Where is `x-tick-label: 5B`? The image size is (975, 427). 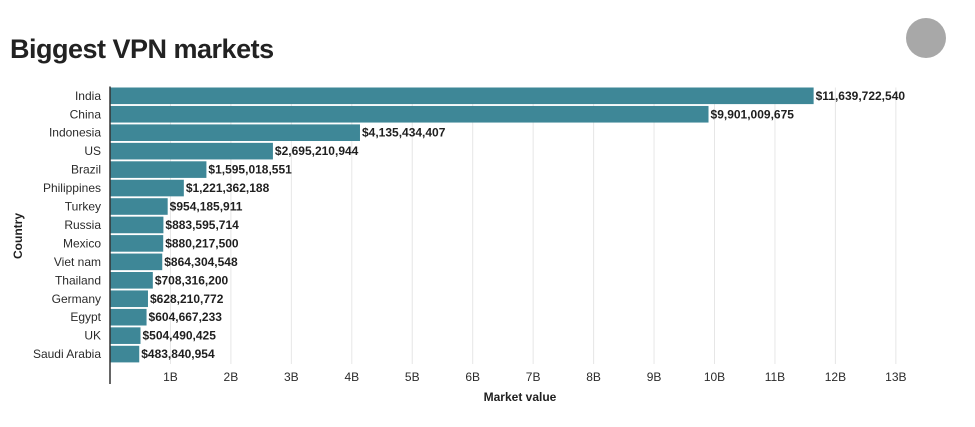
x-tick-label: 5B is located at coordinates (412, 377).